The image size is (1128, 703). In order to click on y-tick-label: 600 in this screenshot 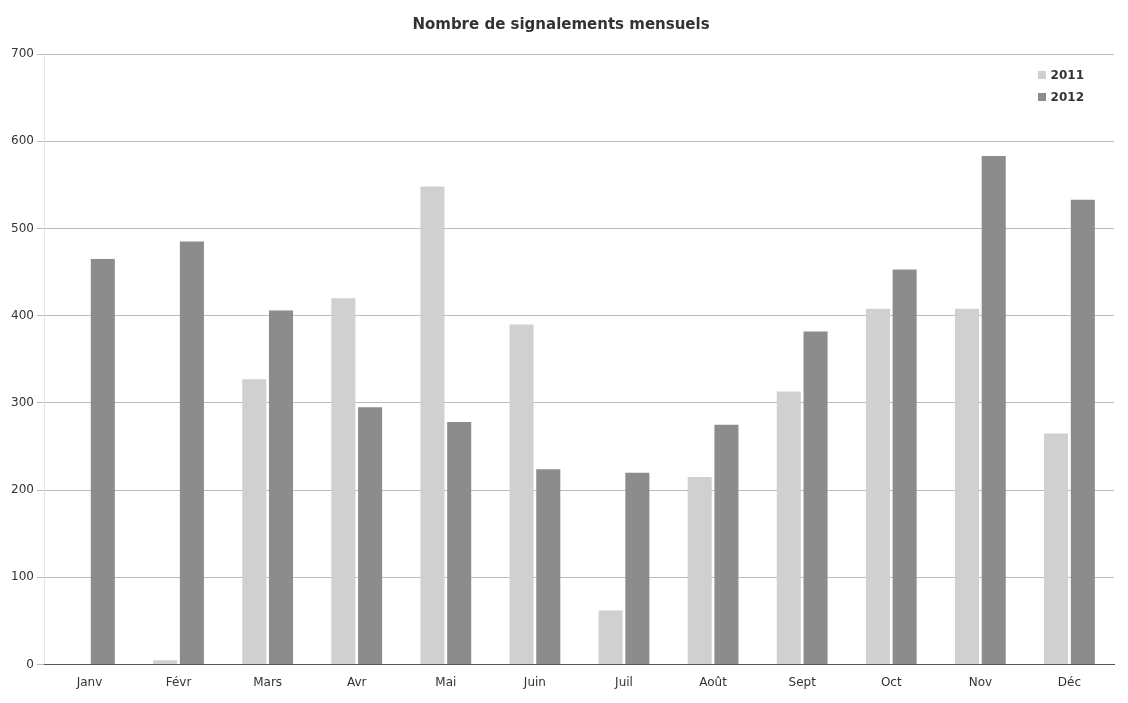, I will do `click(22, 140)`.